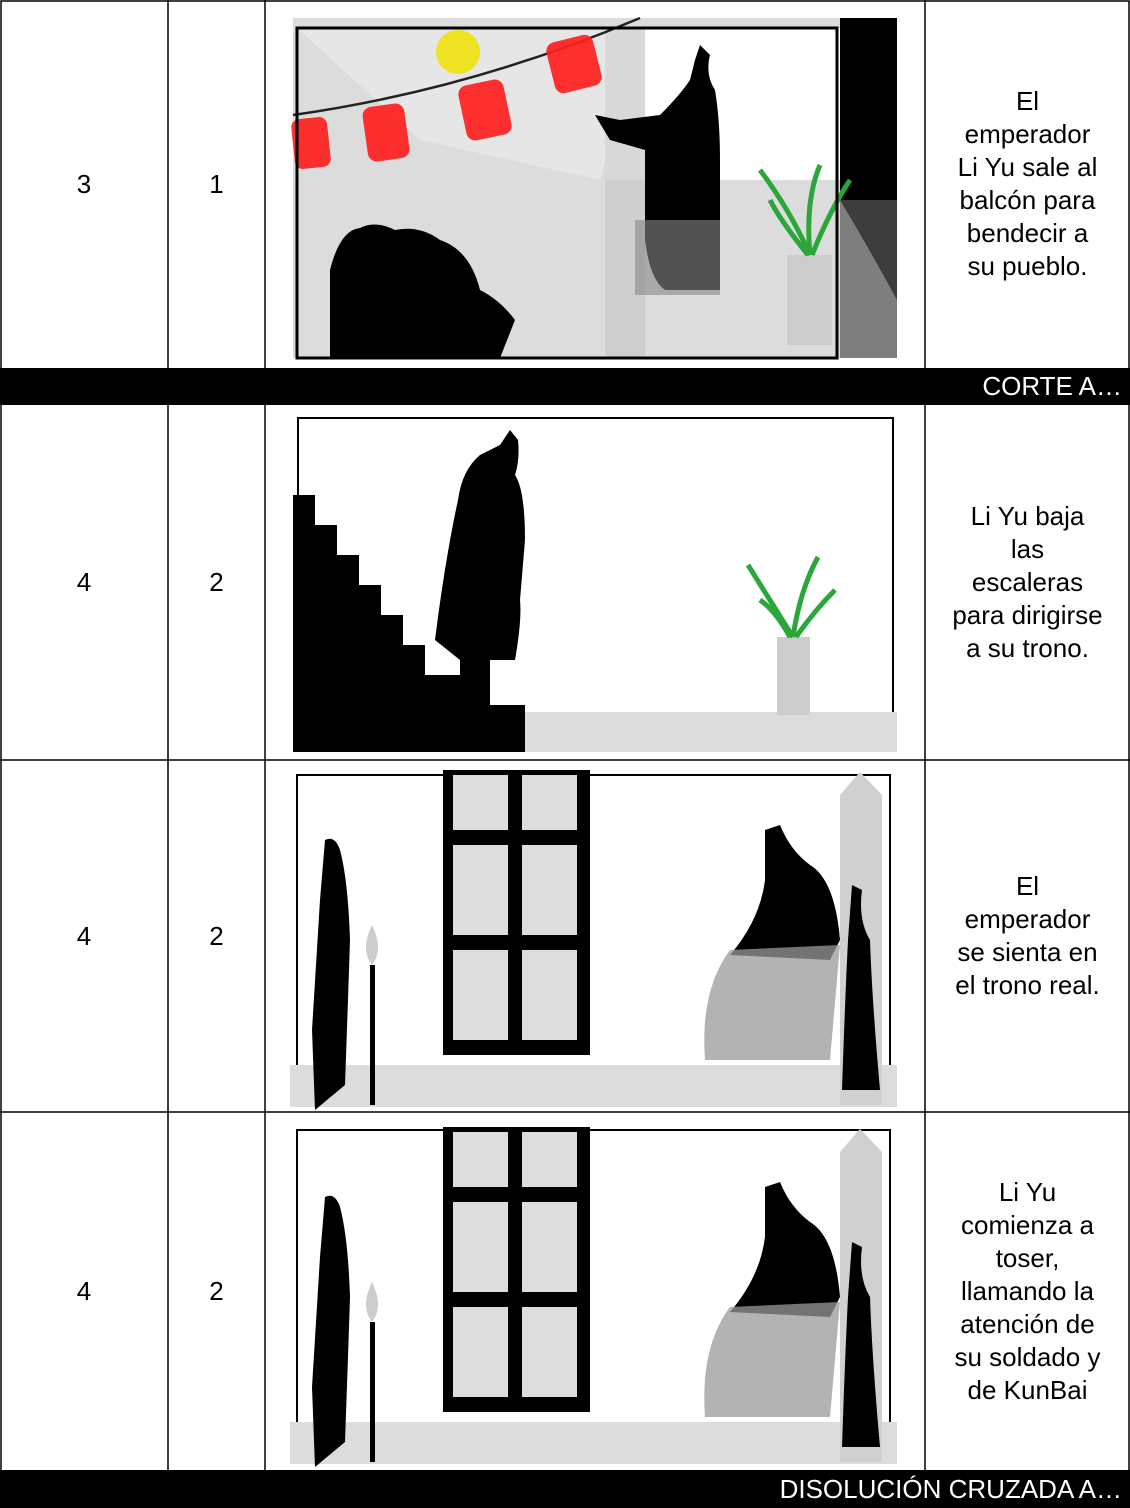  What do you see at coordinates (1027, 233) in the screenshot?
I see `description-line: bendecir a` at bounding box center [1027, 233].